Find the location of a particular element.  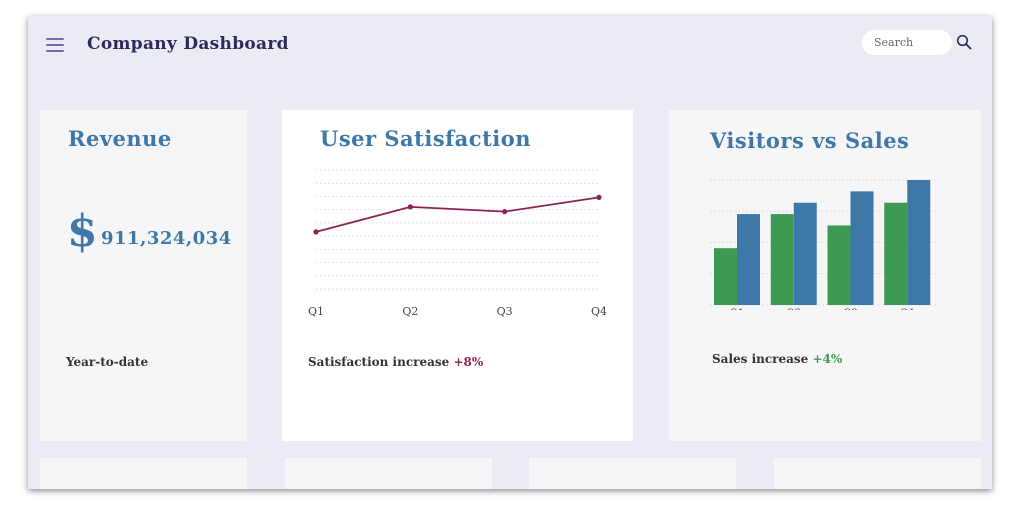

visitors-sales-change-badge: +4% is located at coordinates (827, 359).